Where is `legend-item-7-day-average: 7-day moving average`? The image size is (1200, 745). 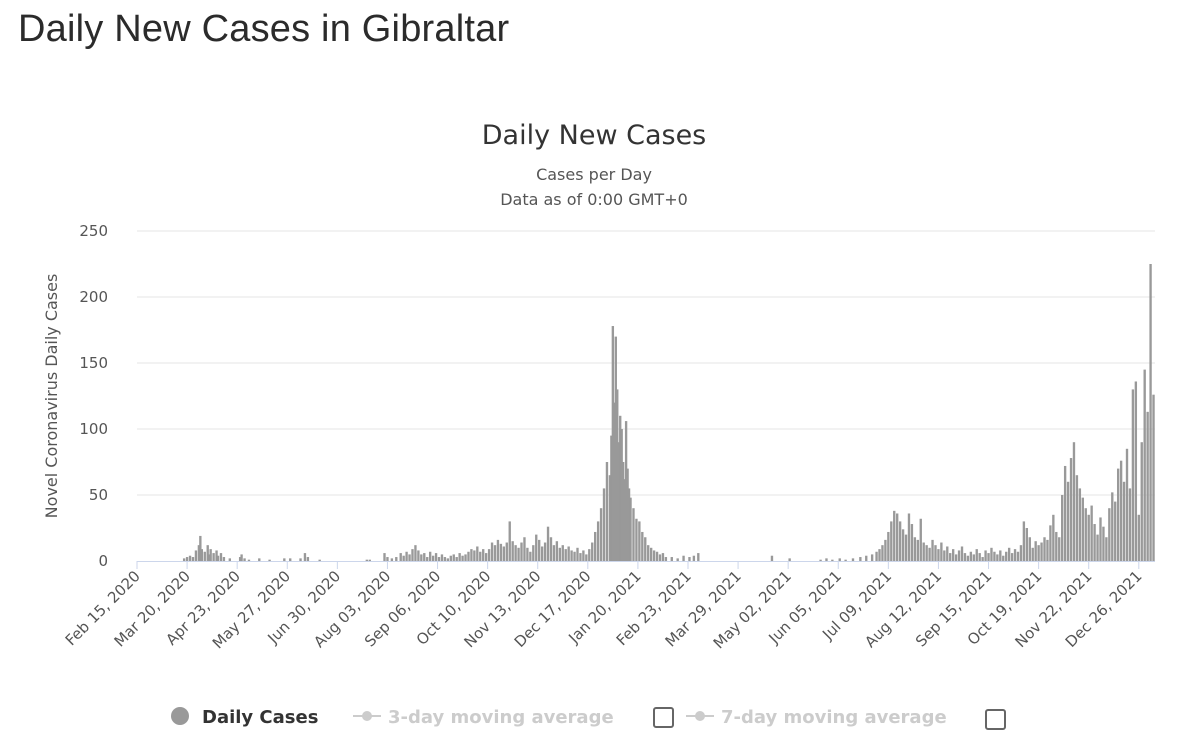 legend-item-7-day-average: 7-day moving average is located at coordinates (816, 717).